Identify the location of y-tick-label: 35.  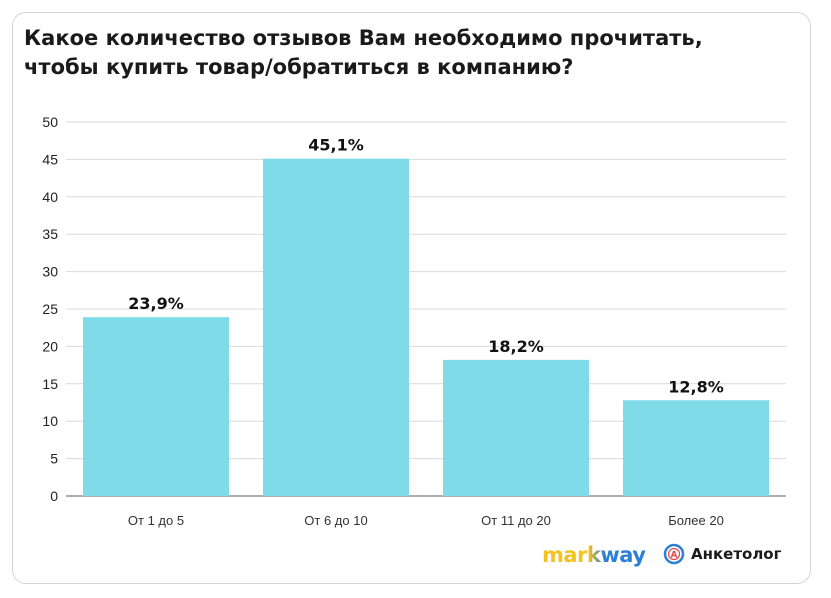
(50, 234).